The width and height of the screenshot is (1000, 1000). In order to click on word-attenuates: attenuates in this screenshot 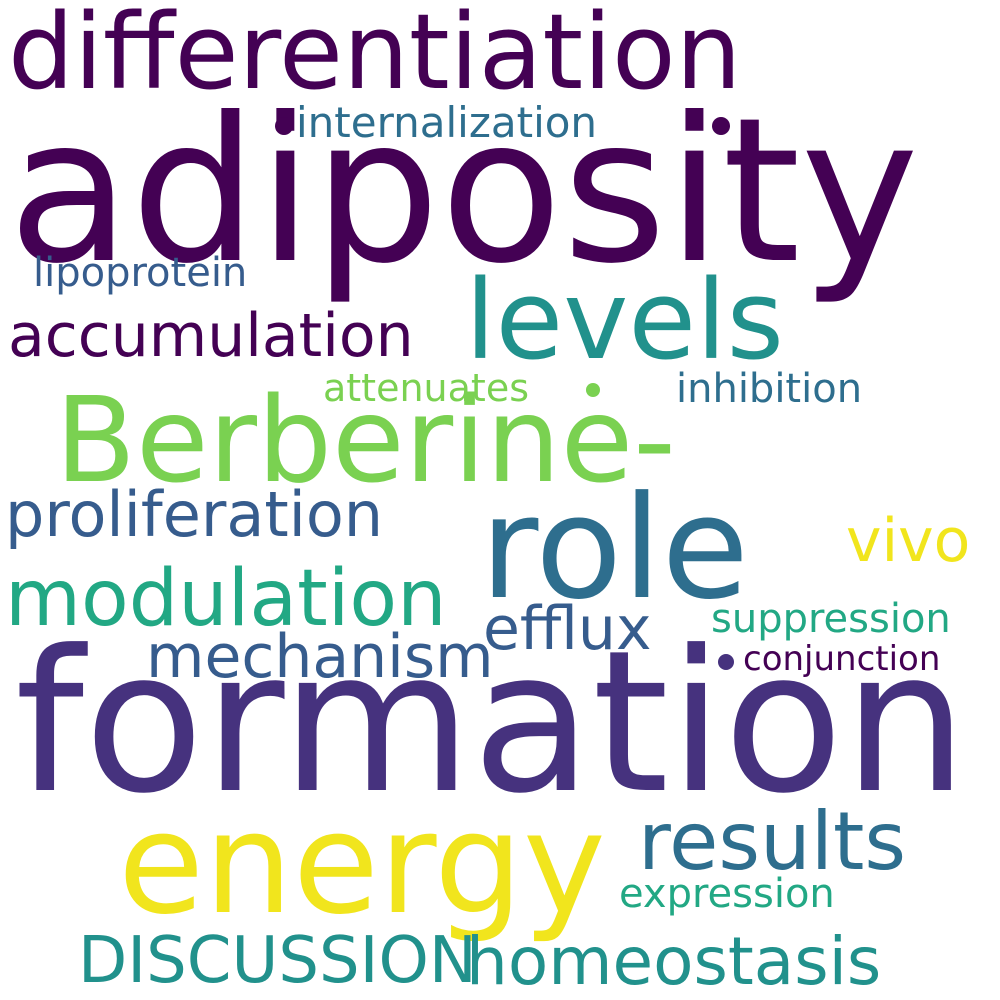, I will do `click(426, 388)`.